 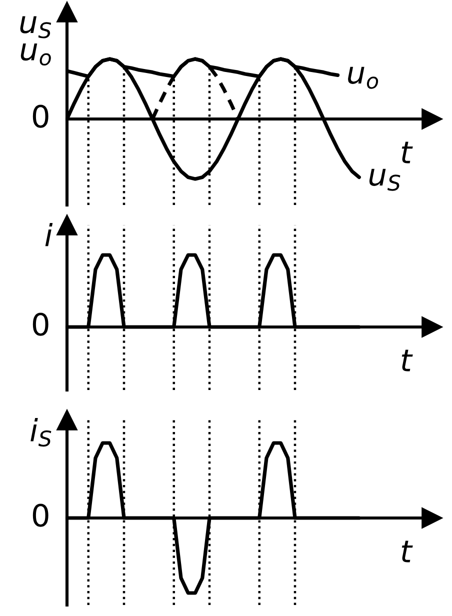 I want to click on y-axis-title: i, so click(x=49, y=234).